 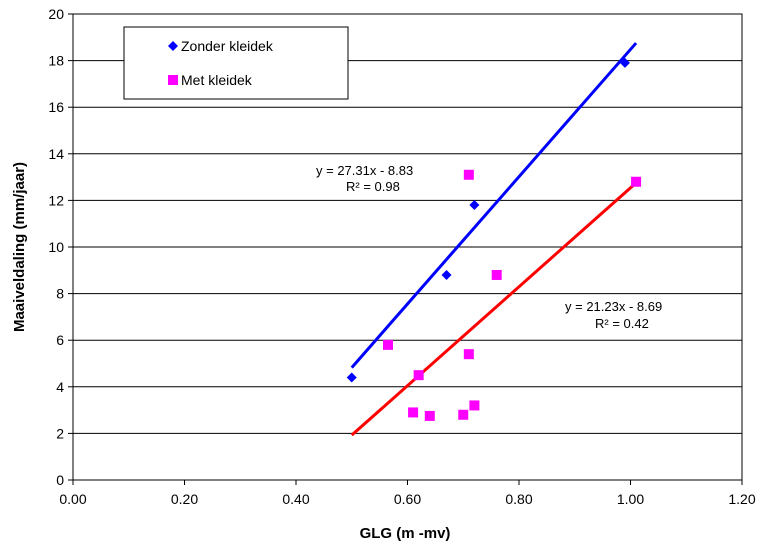 What do you see at coordinates (295, 499) in the screenshot?
I see `x-tick-label: 0.40` at bounding box center [295, 499].